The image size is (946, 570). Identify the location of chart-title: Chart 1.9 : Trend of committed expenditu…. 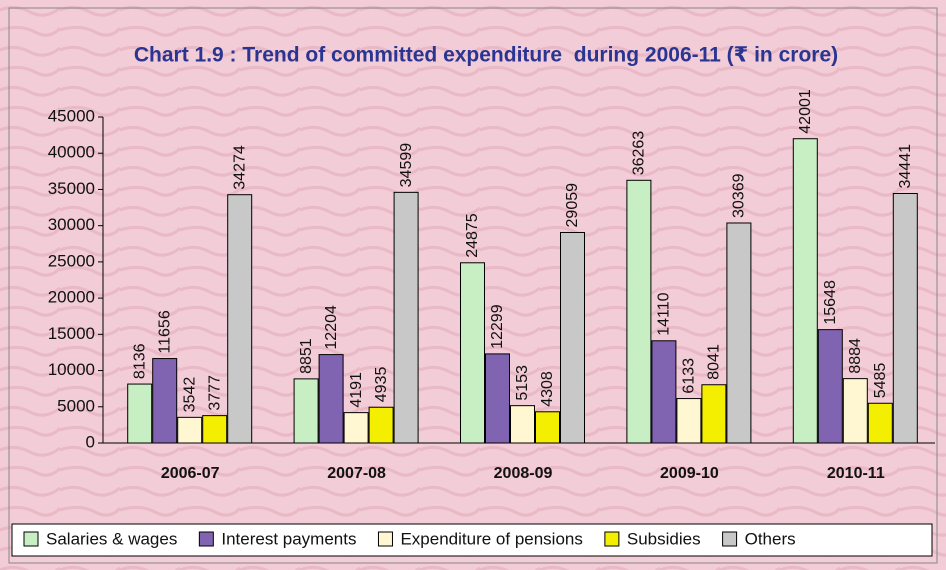
(486, 55).